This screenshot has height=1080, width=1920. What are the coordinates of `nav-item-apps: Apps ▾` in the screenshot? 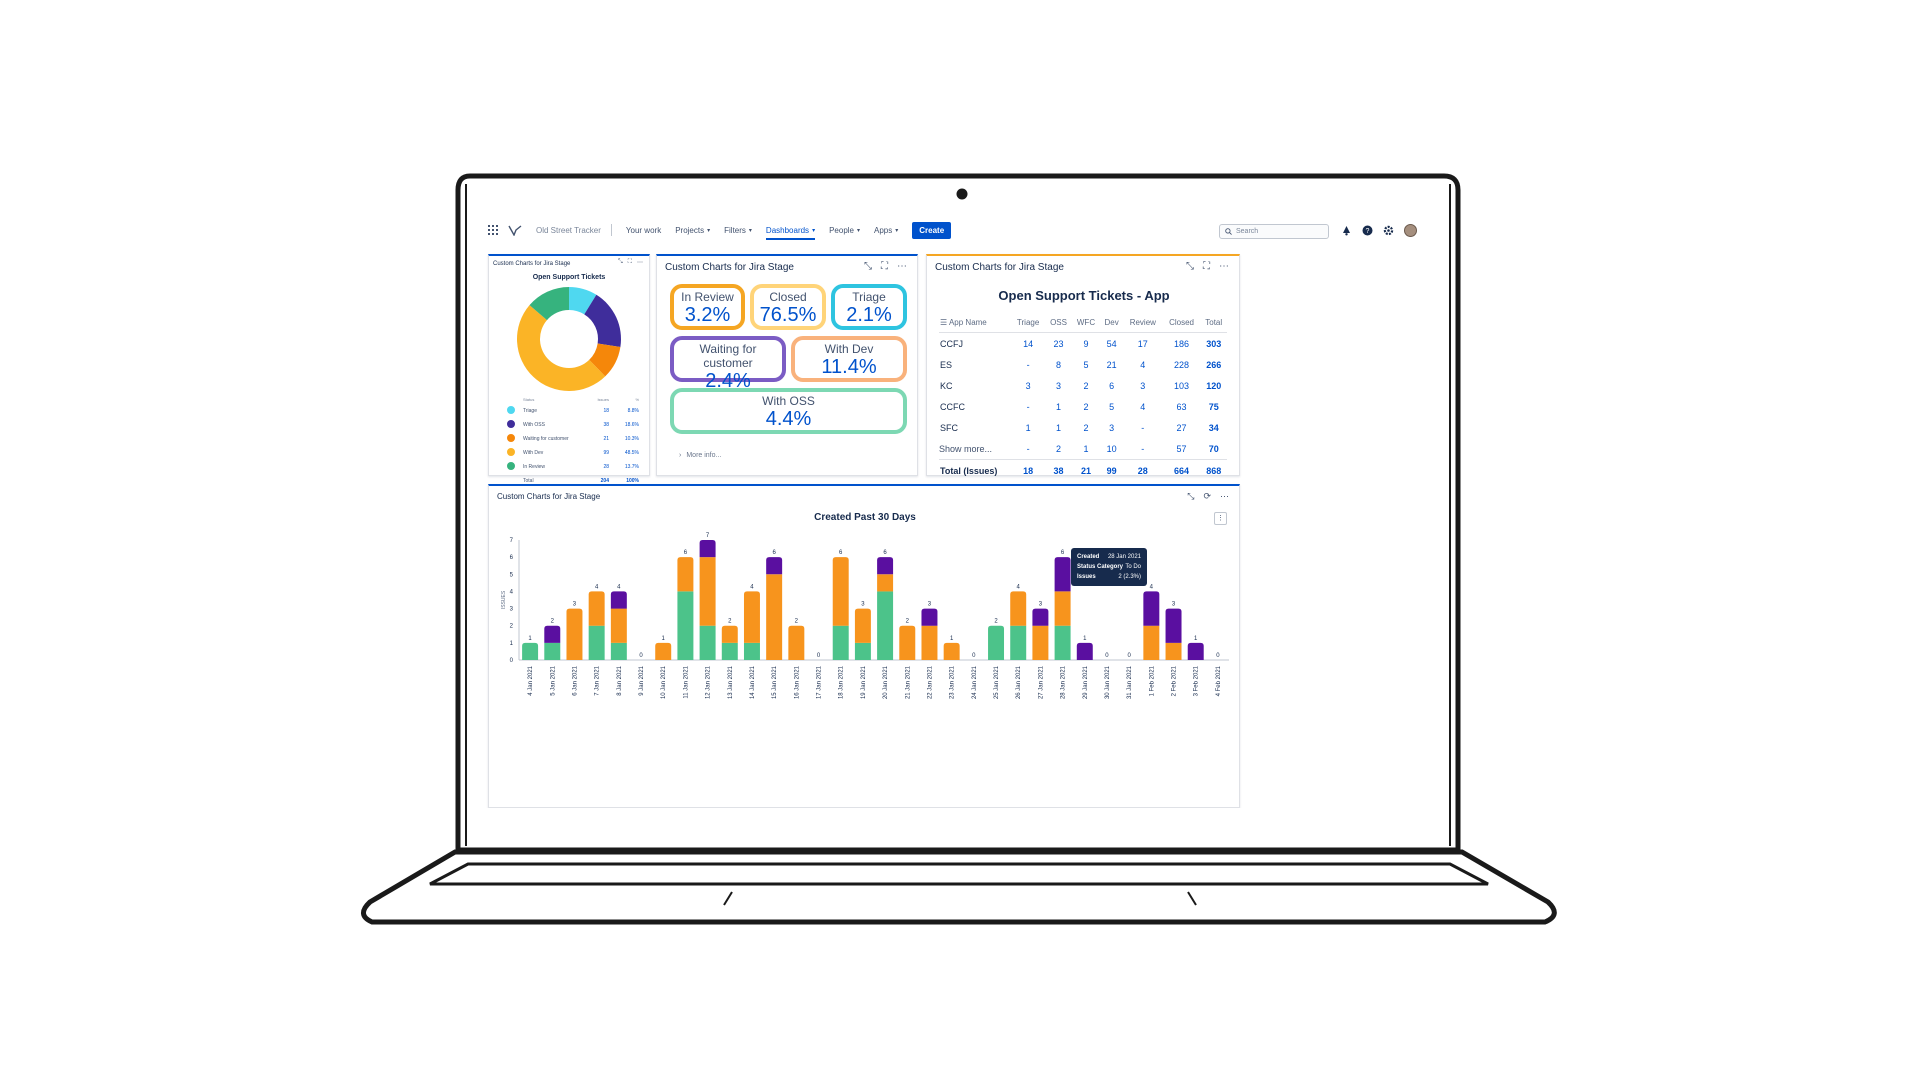 It's located at (886, 230).